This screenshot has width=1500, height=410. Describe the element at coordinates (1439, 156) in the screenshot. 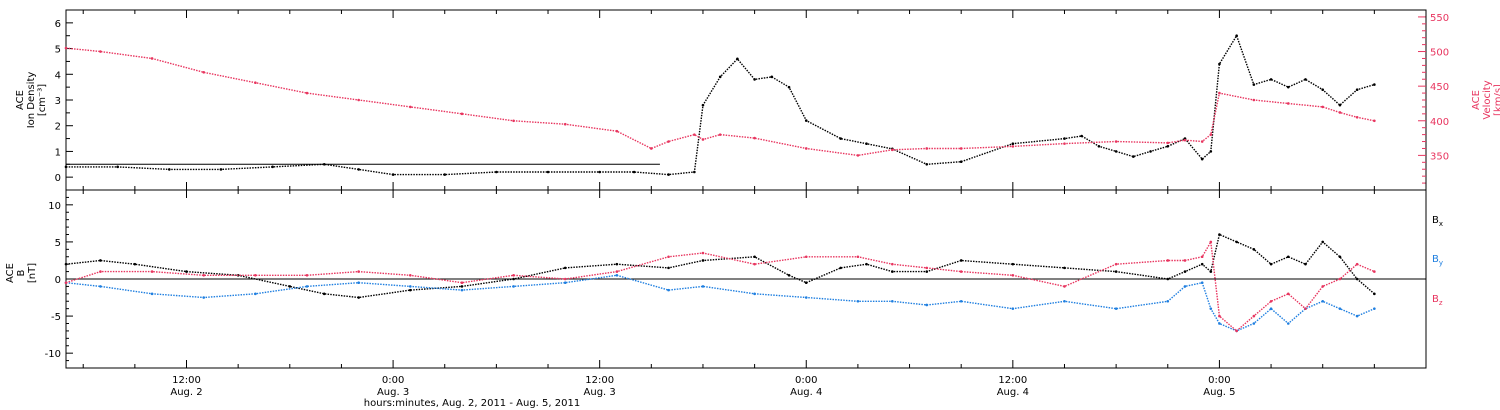

I see `velocity-tick-label: 350` at that location.